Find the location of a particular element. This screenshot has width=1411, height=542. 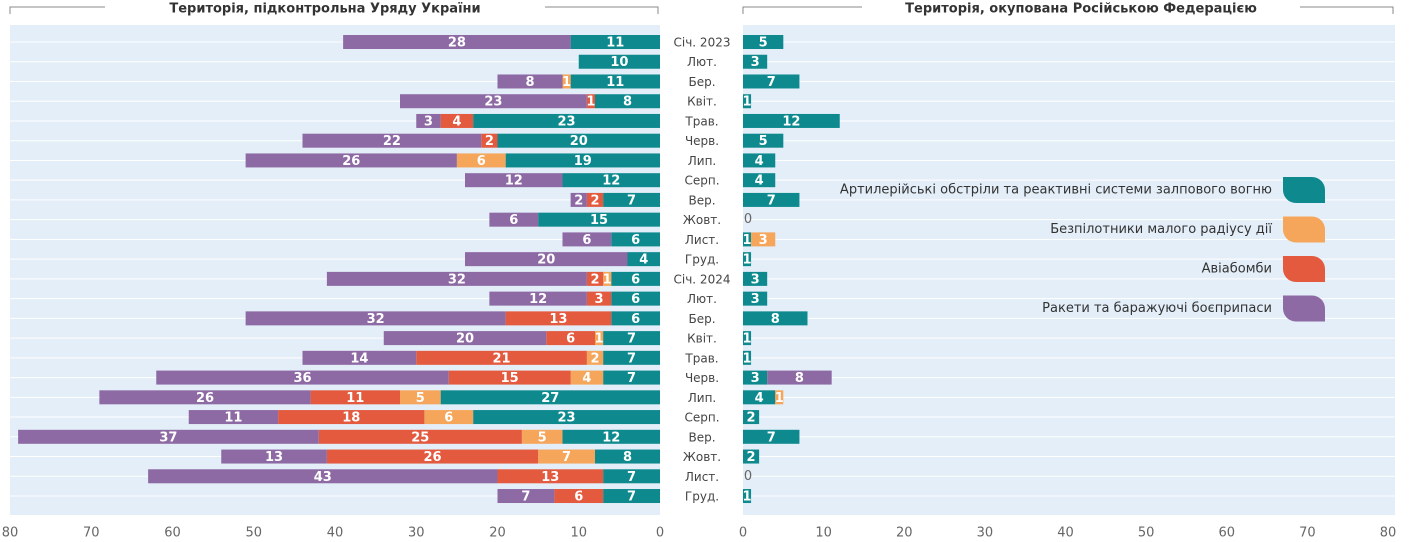

category-label: Груд. is located at coordinates (702, 497).